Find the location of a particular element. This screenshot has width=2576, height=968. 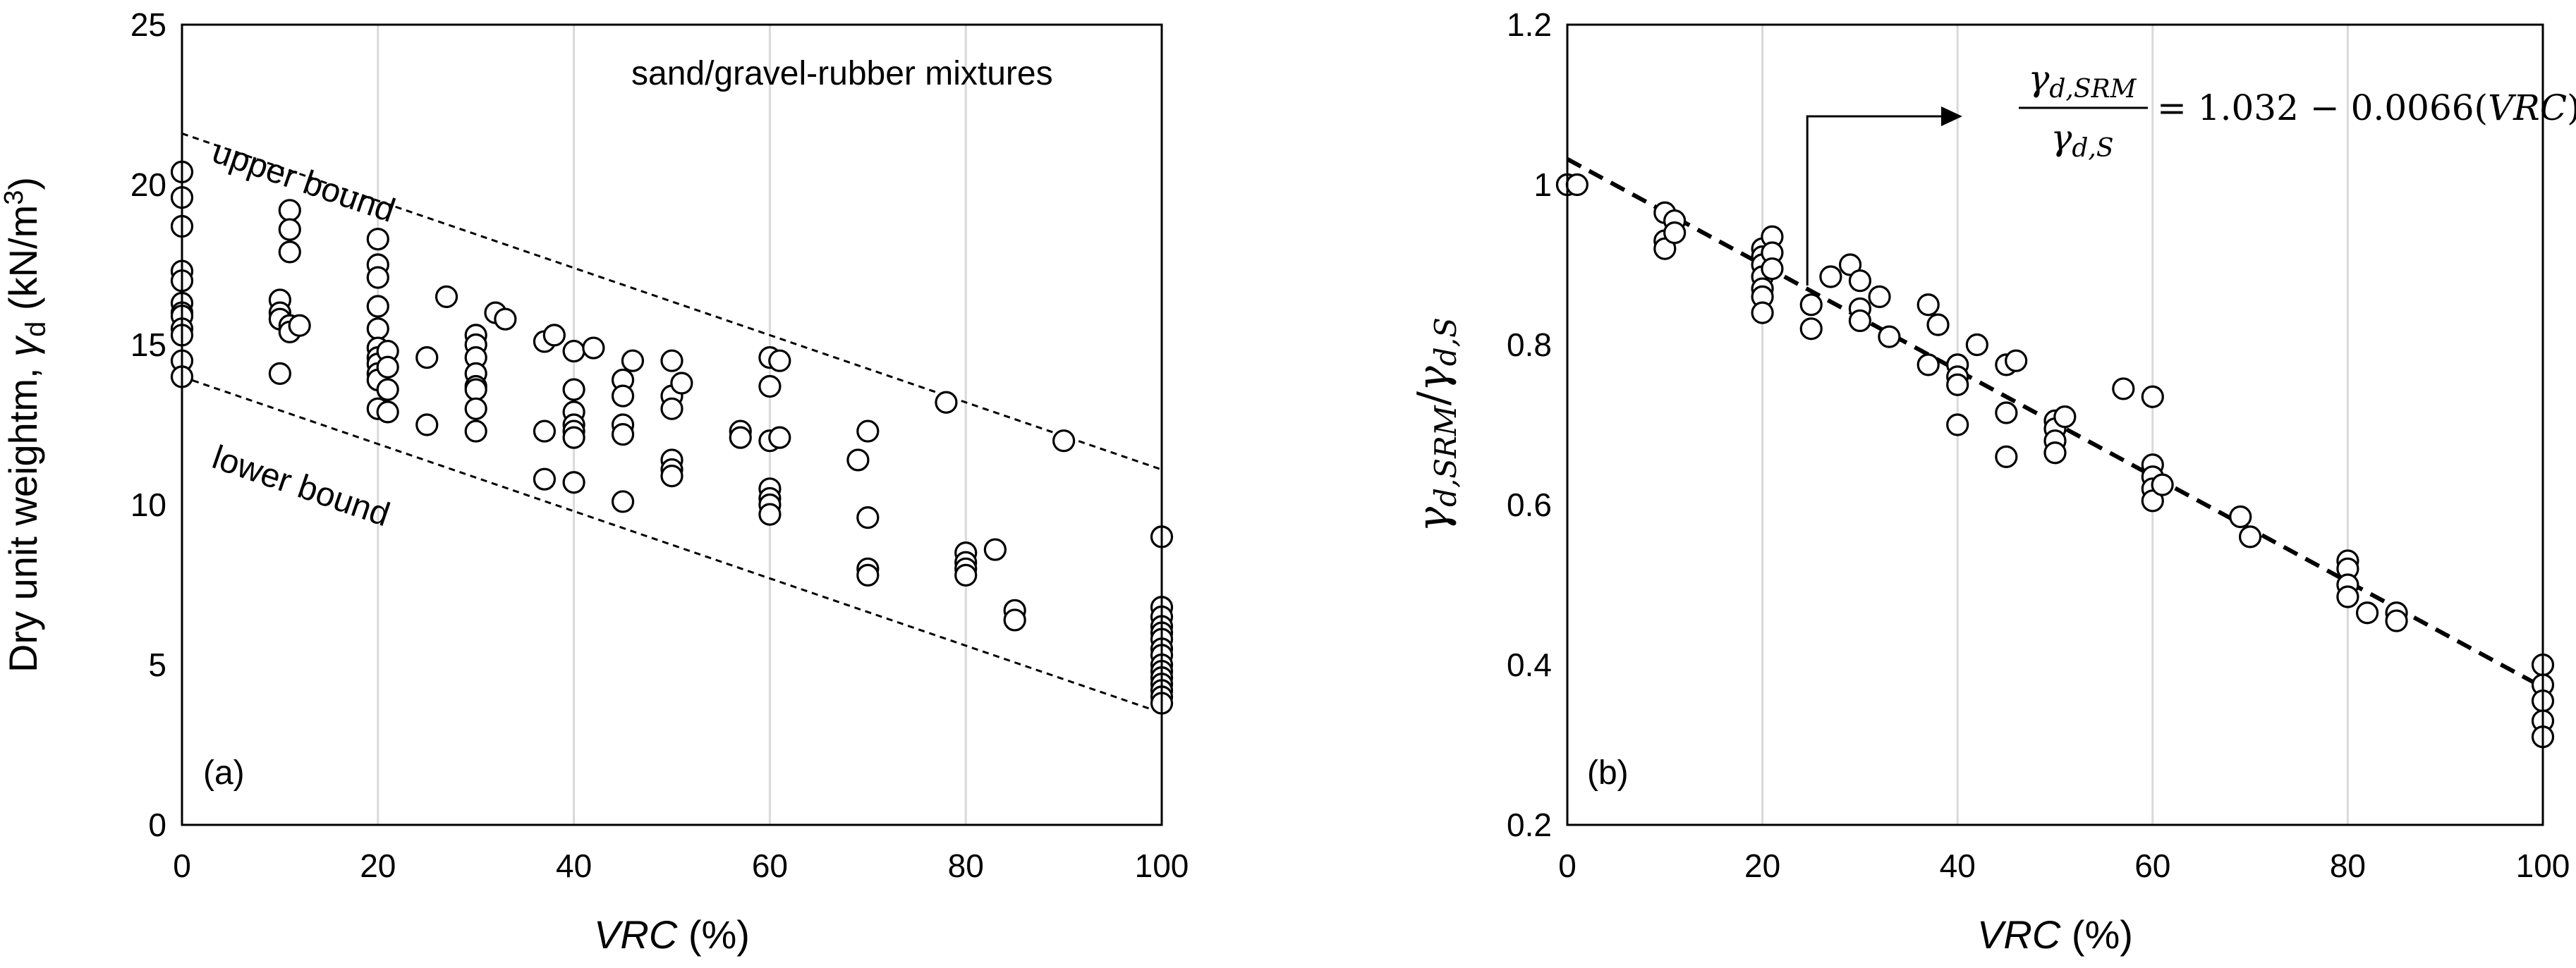

chart-b-x-tick-label: 60 is located at coordinates (2152, 865).